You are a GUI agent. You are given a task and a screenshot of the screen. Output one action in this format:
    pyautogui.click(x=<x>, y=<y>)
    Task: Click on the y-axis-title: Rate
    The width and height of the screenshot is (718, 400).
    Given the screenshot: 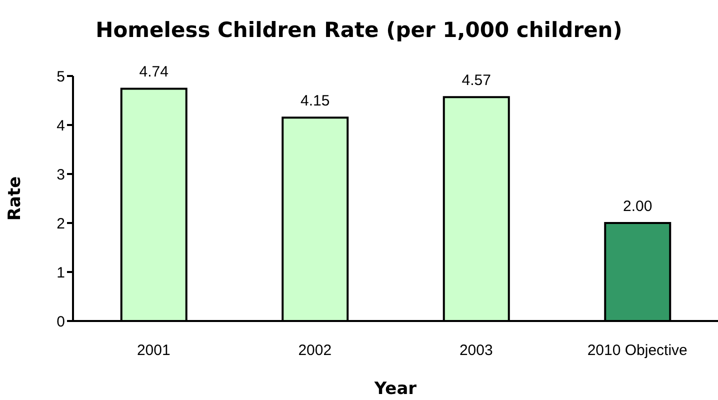 What is the action you would take?
    pyautogui.click(x=15, y=198)
    